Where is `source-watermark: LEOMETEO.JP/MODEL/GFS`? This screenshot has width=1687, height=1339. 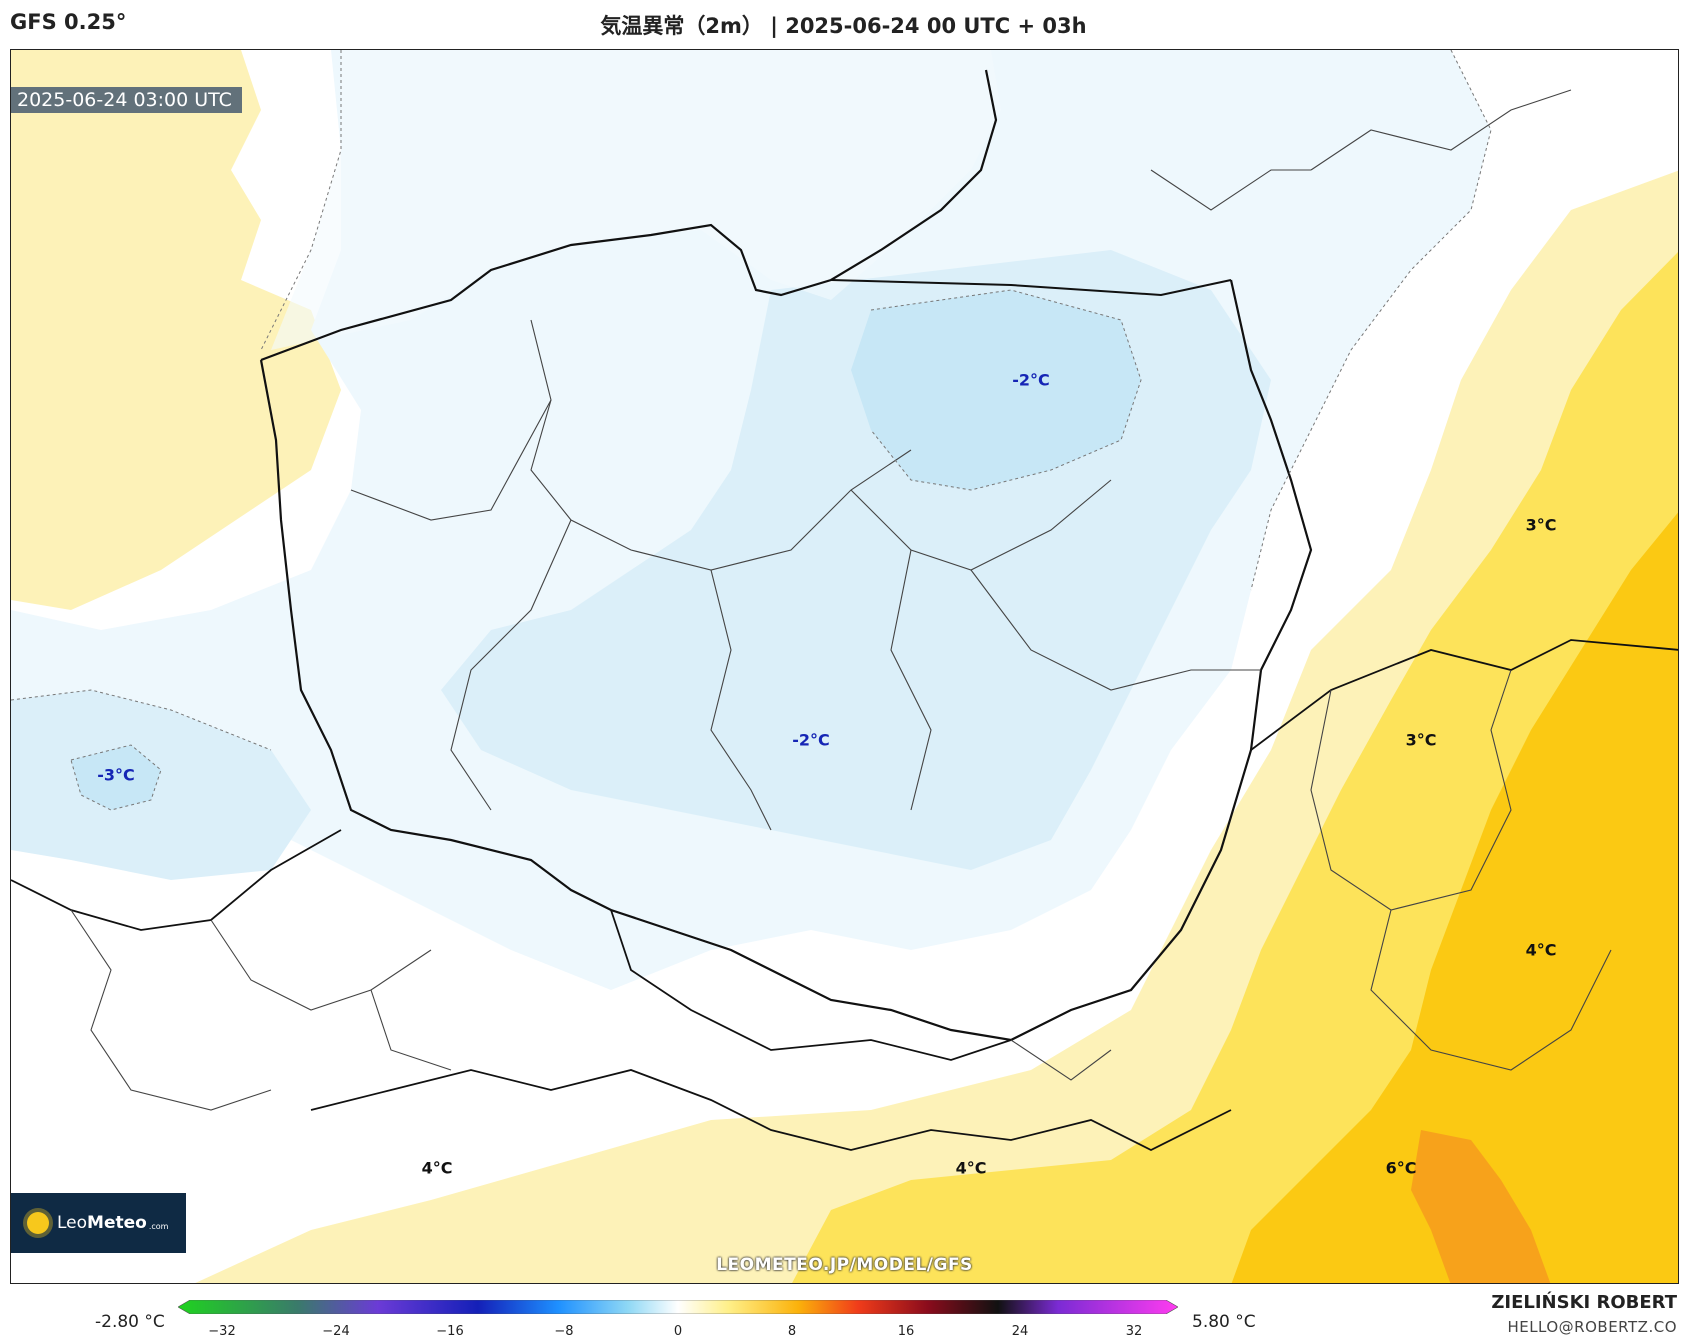
source-watermark: LEOMETEO.JP/MODEL/GFS is located at coordinates (844, 1265).